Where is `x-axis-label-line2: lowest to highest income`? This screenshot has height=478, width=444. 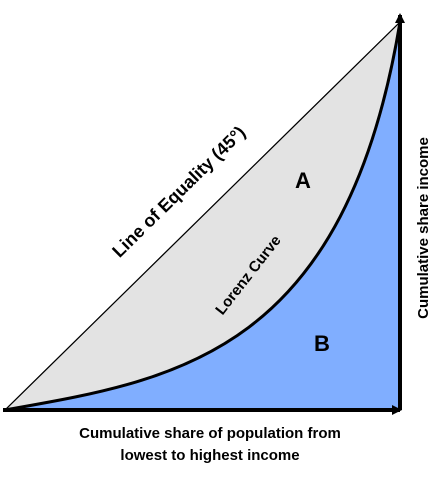
x-axis-label-line2: lowest to highest income is located at coordinates (210, 455).